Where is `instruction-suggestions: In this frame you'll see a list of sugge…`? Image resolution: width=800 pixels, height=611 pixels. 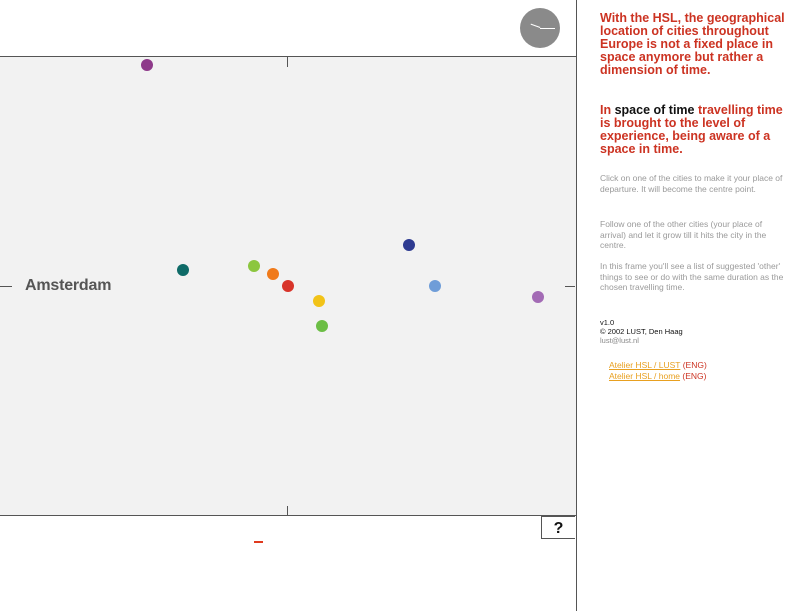 instruction-suggestions: In this frame you'll see a list of sugge… is located at coordinates (692, 276).